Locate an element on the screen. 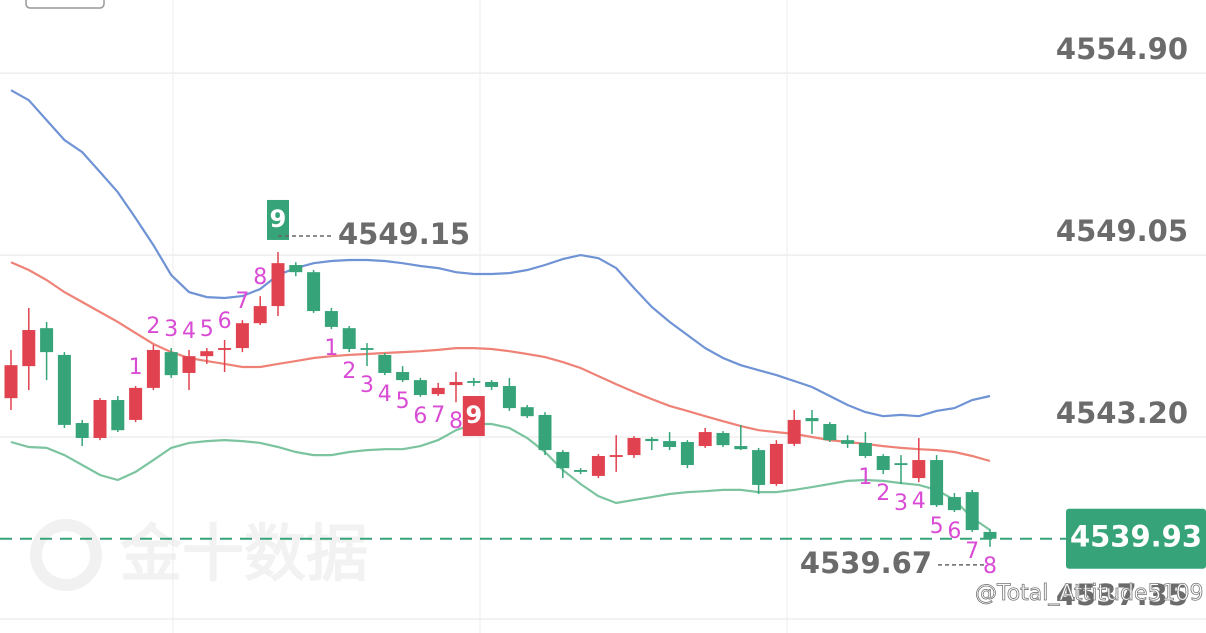  watermark-text: 金十数据 is located at coordinates (243, 553).